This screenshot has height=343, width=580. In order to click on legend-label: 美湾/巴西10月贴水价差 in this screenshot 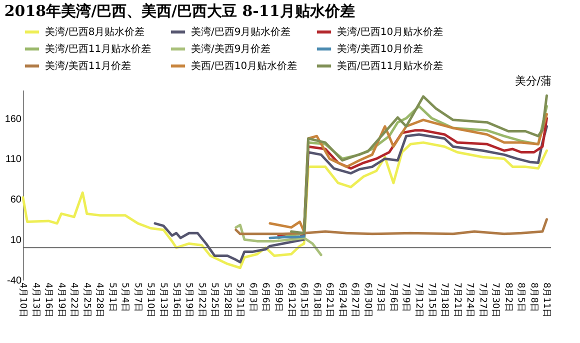, I will do `click(390, 32)`.